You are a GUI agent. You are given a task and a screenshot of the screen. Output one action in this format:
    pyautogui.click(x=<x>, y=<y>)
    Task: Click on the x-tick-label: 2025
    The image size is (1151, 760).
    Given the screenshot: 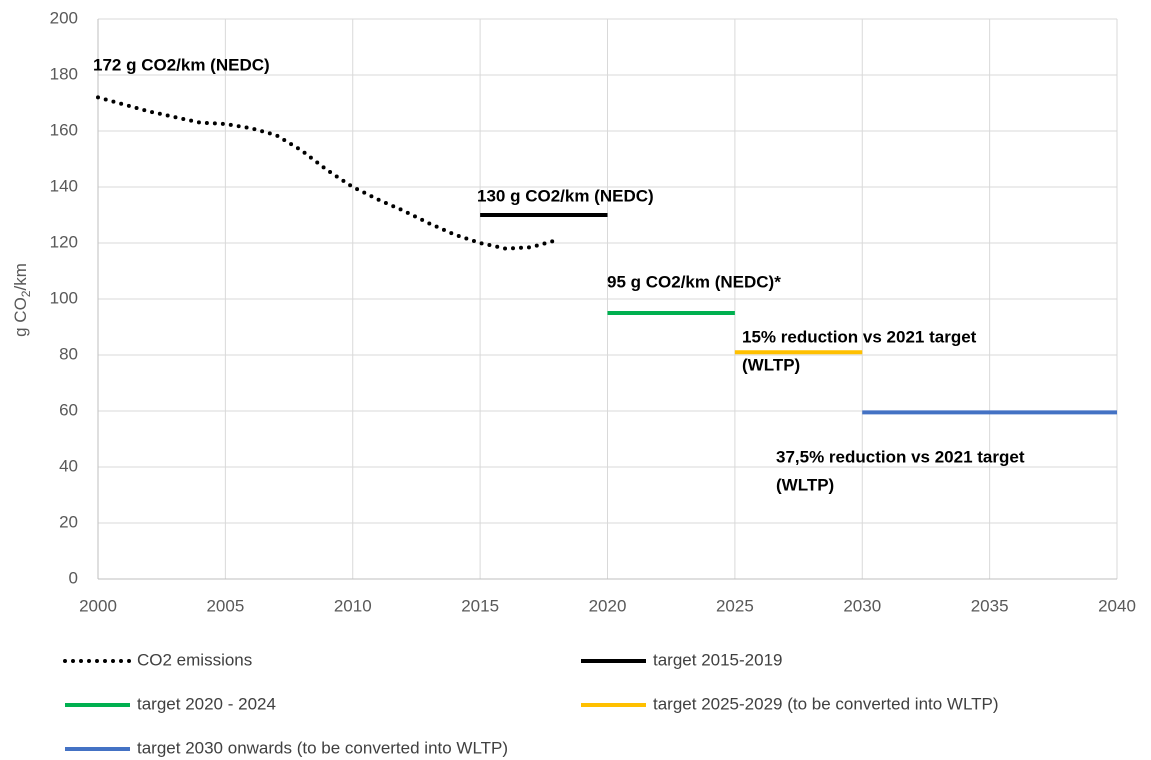 What is the action you would take?
    pyautogui.click(x=735, y=605)
    